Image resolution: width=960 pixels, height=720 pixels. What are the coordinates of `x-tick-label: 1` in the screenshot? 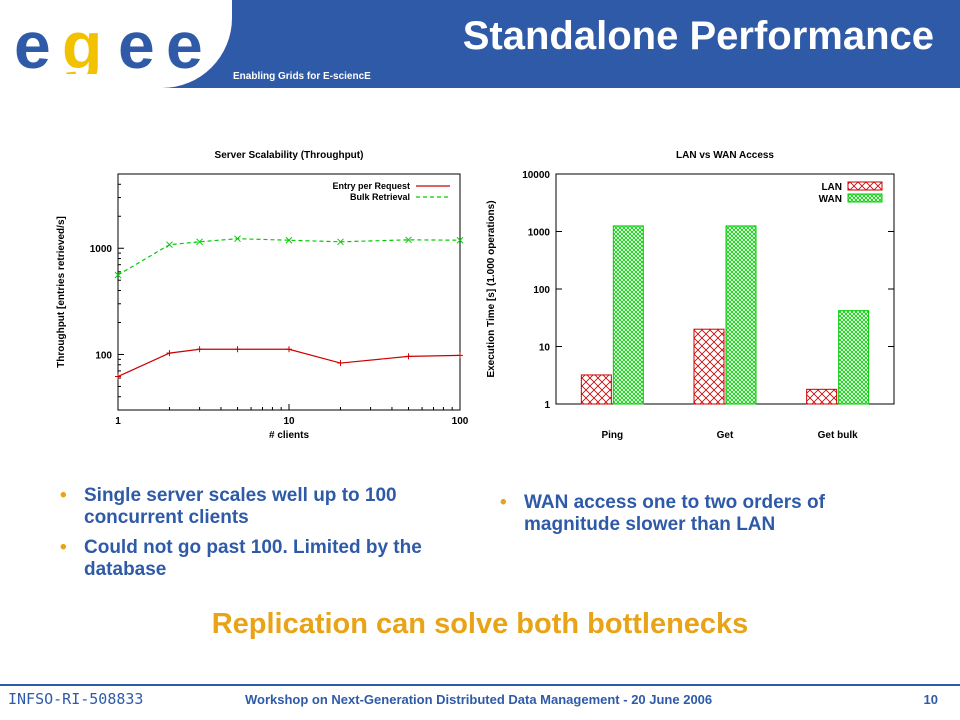 It's located at (118, 421).